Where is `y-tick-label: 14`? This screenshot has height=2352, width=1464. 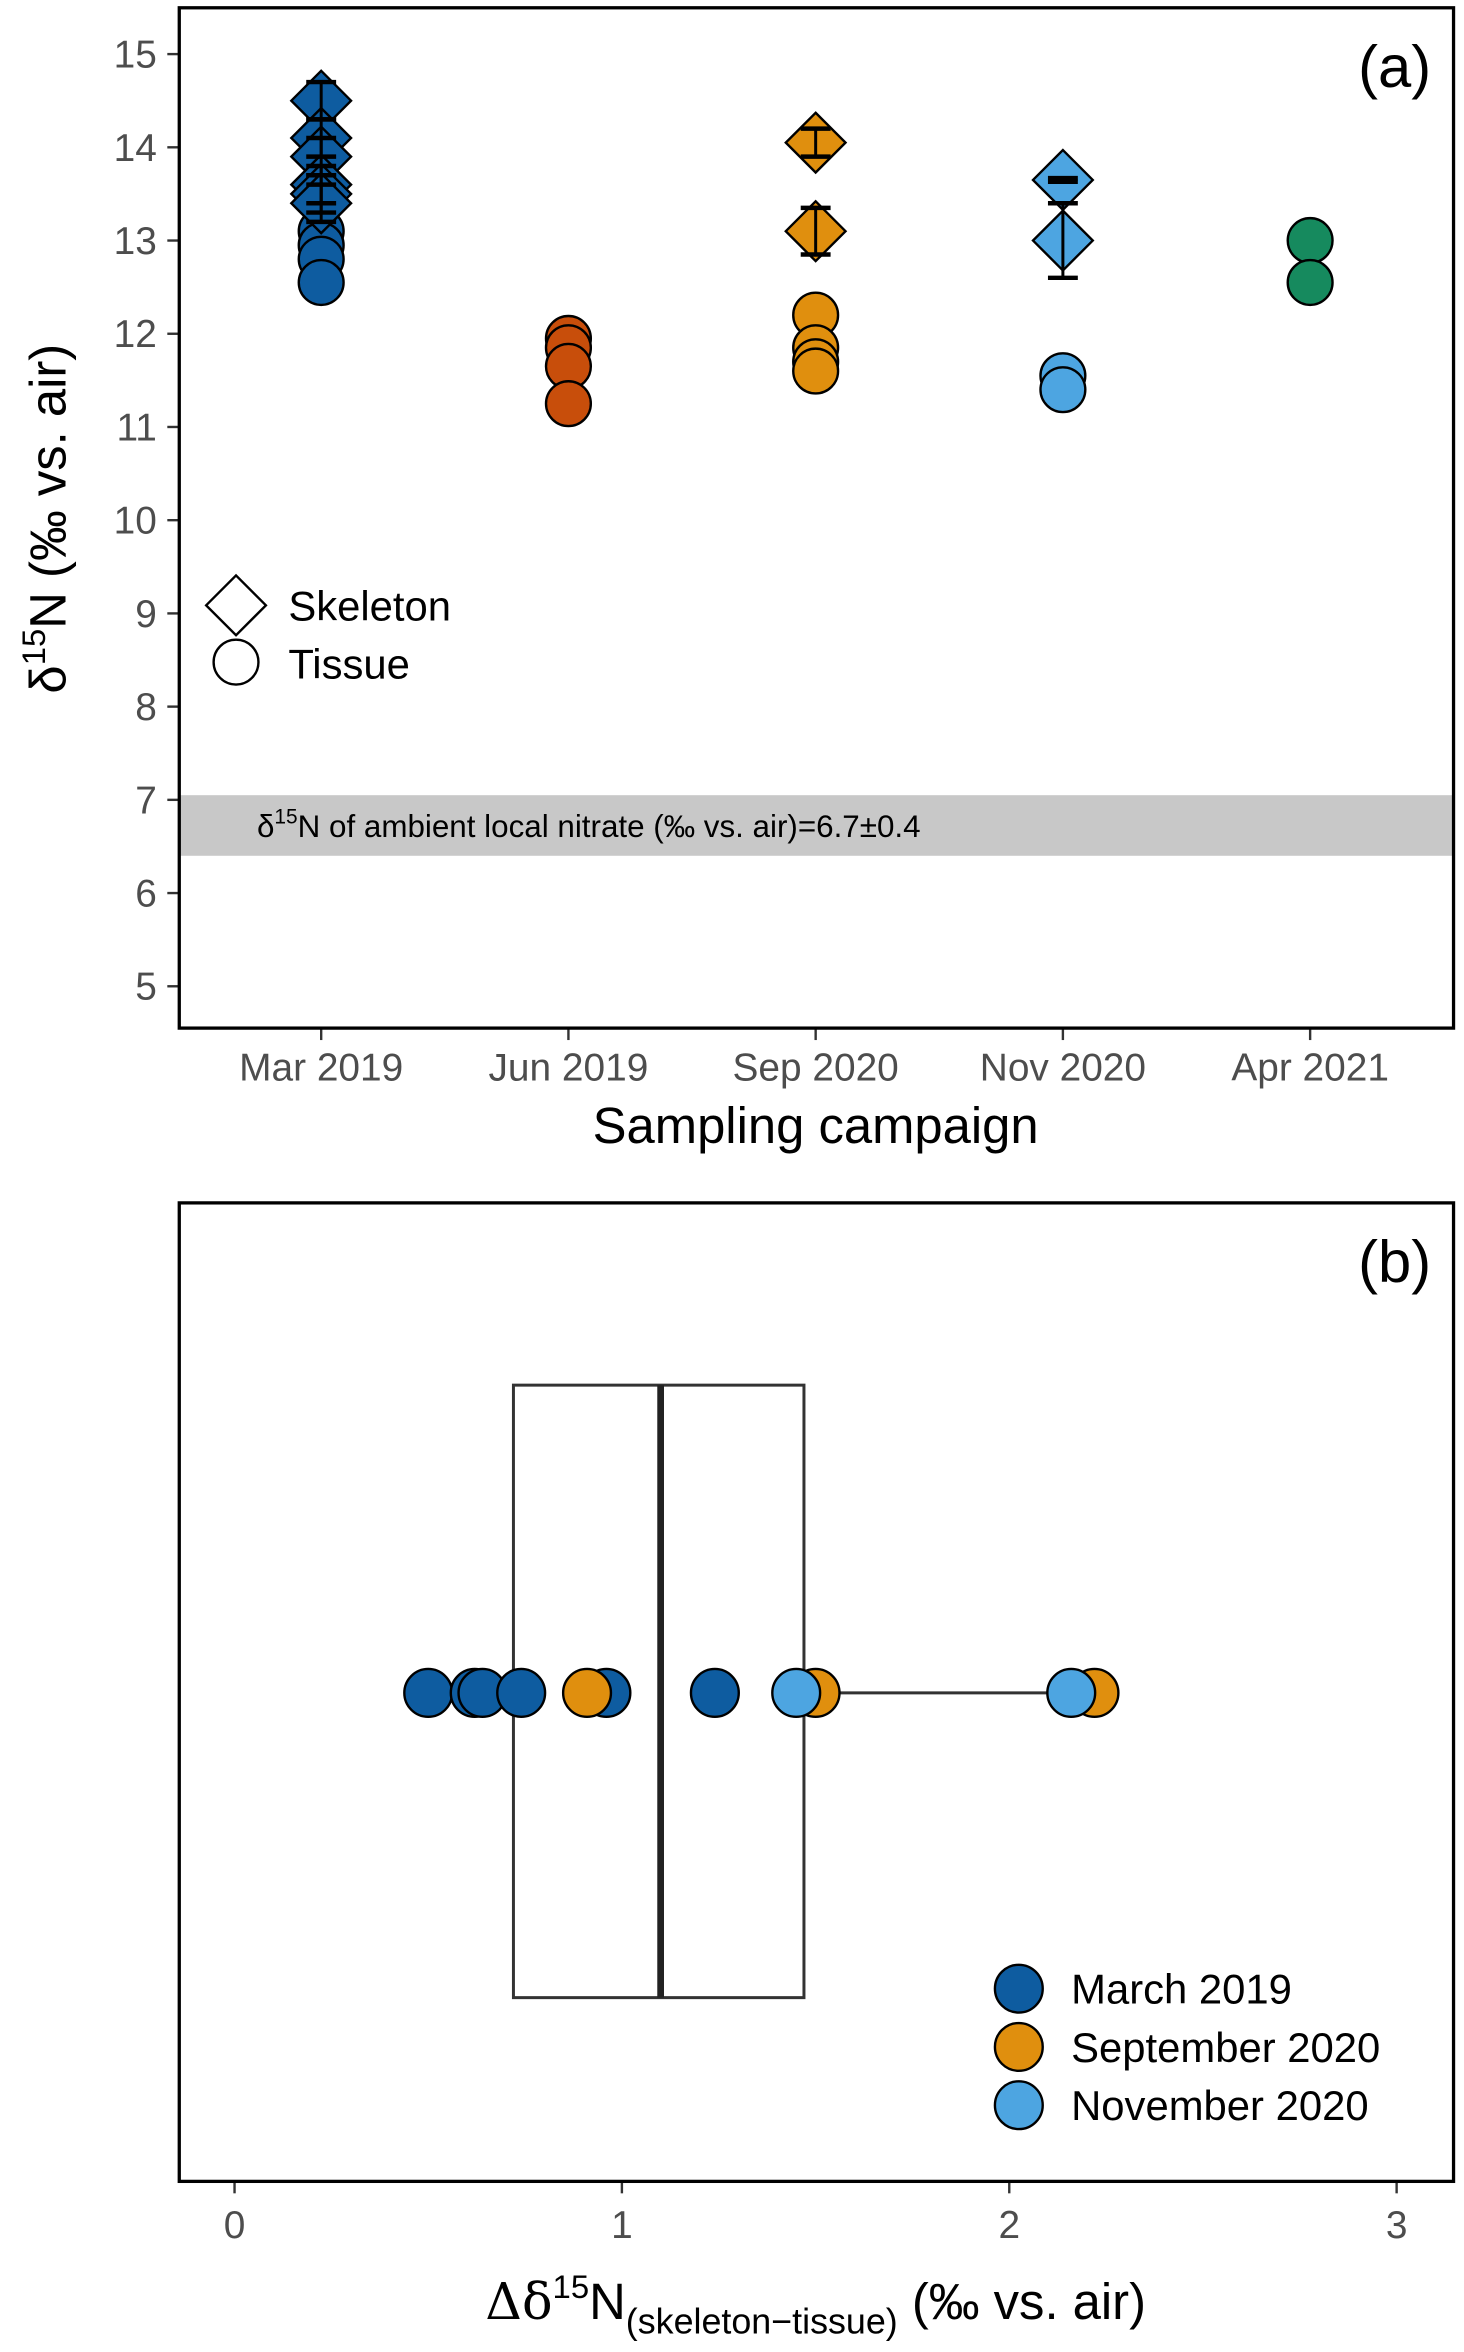 y-tick-label: 14 is located at coordinates (135, 148).